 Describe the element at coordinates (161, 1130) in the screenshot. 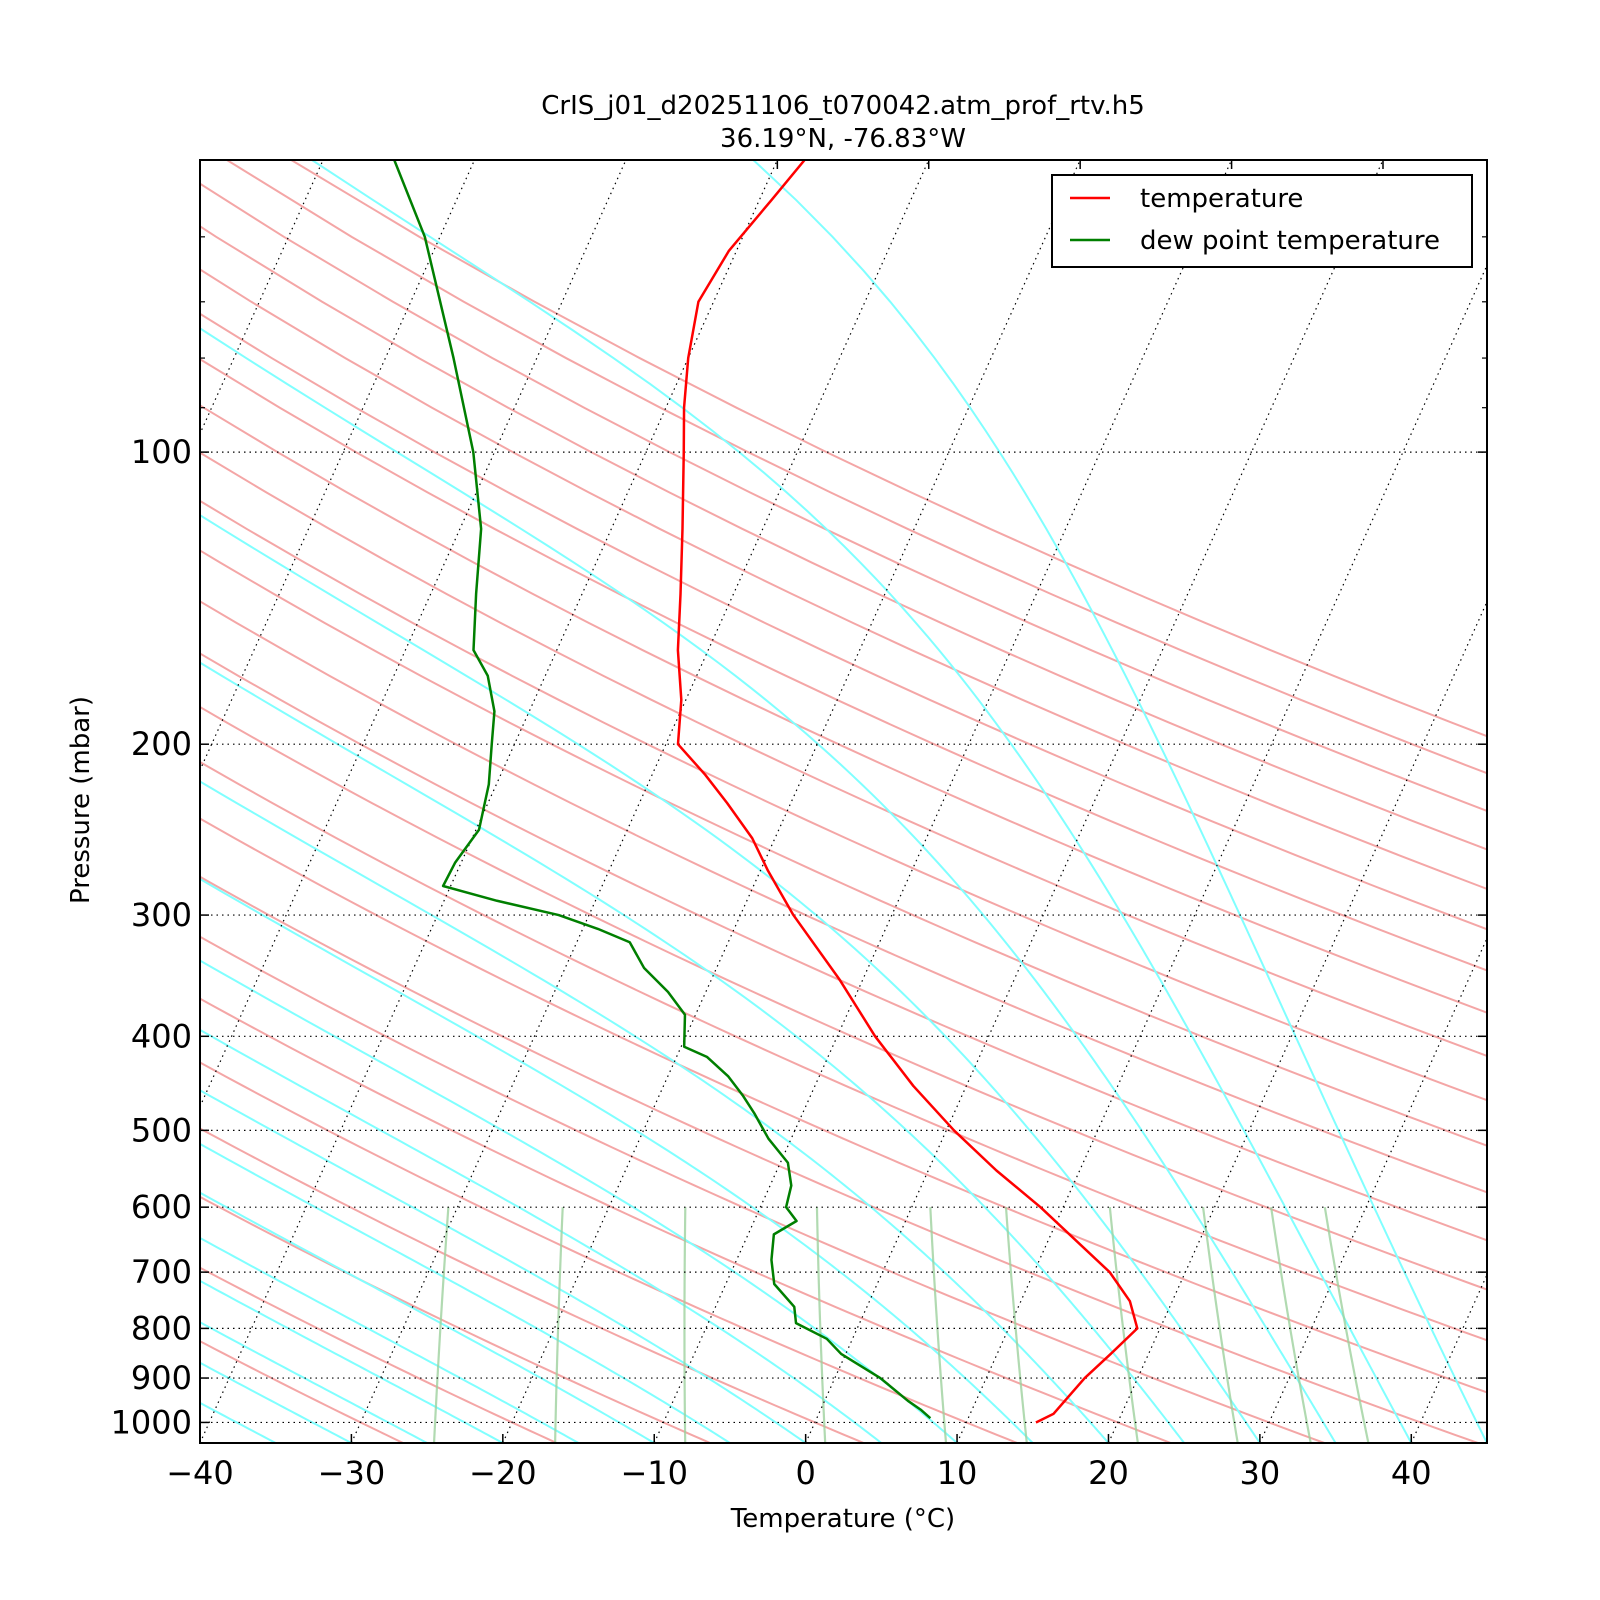

I see `y-tick-label: 500` at that location.